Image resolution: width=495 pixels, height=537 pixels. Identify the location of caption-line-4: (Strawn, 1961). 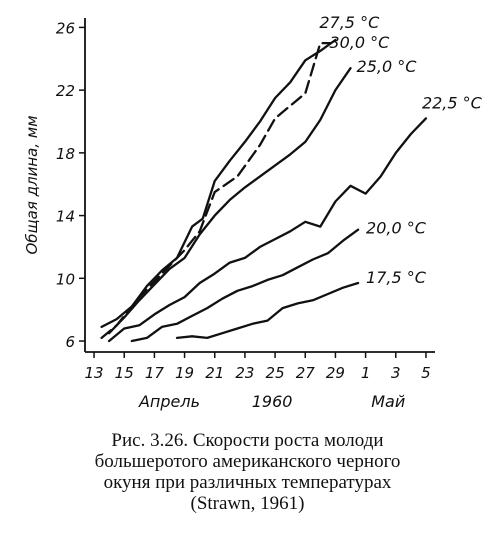
(247, 503).